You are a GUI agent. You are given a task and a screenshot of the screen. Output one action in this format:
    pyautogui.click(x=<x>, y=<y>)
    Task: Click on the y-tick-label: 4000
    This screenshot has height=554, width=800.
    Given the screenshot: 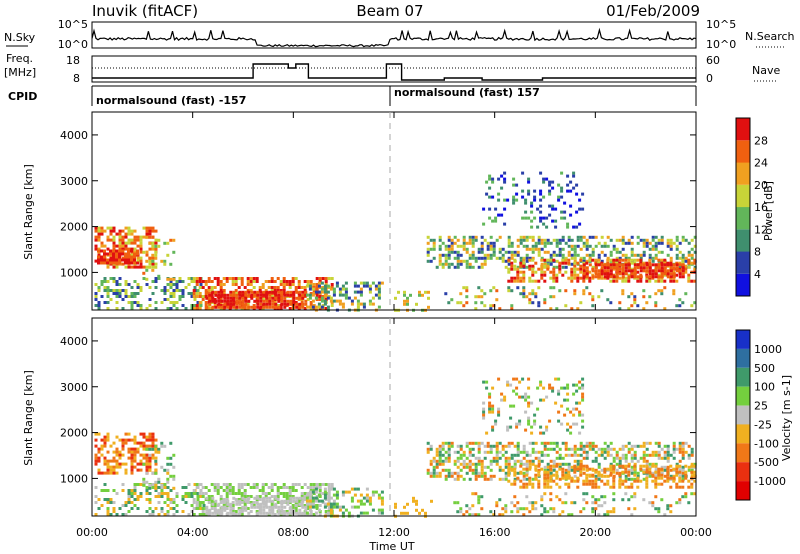 What is the action you would take?
    pyautogui.click(x=74, y=341)
    